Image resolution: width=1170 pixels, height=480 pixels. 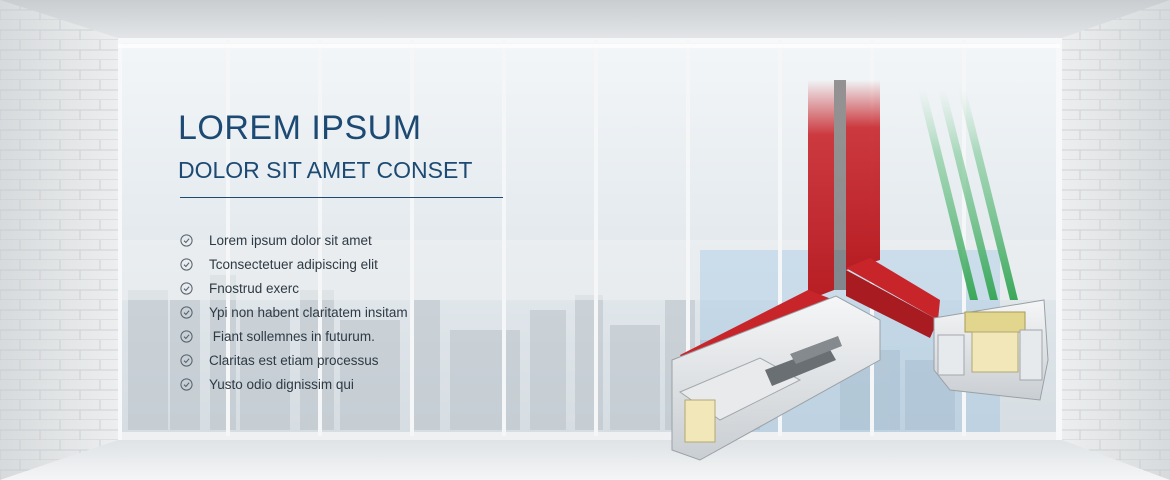 I want to click on feature-label: Fiant sollemnes in futurum., so click(x=292, y=336).